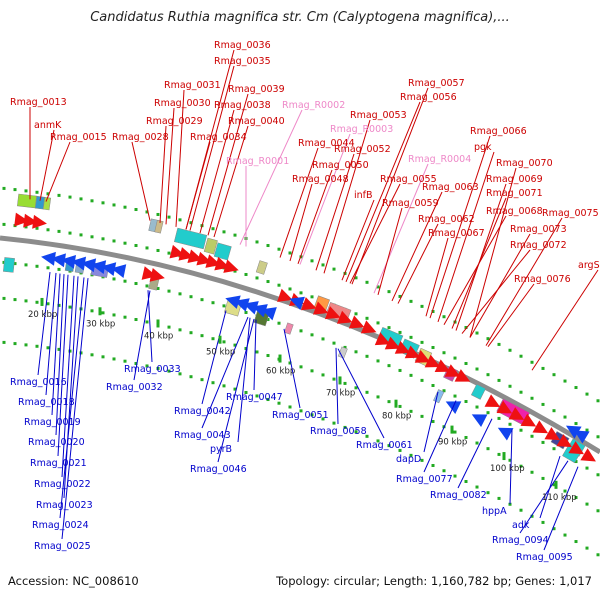 The height and width of the screenshot is (600, 600). What do you see at coordinates (361, 129) in the screenshot?
I see `gene-label-top: Rmag_R0003` at bounding box center [361, 129].